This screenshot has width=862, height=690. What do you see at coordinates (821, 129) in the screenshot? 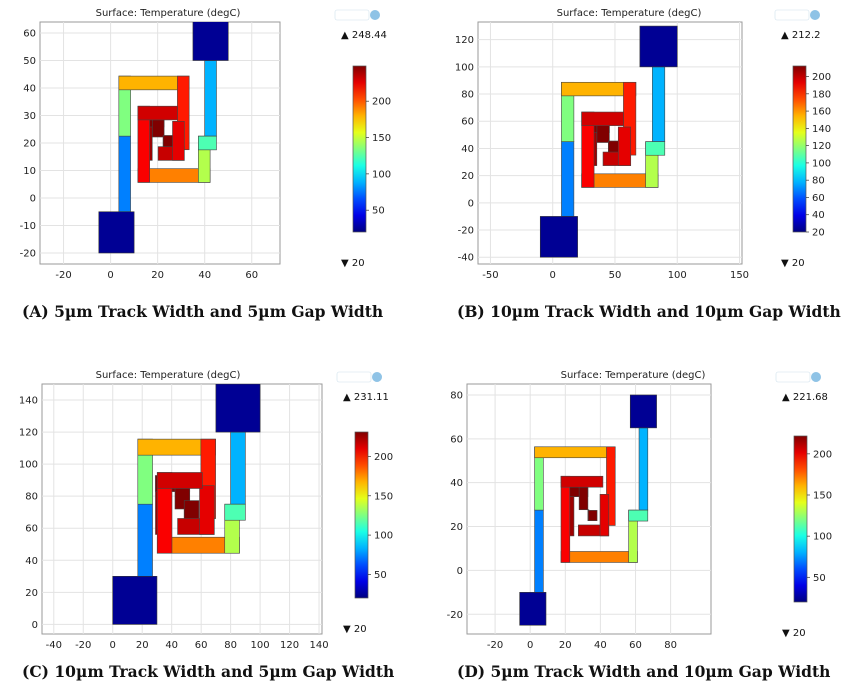
I see `colorbar-tick-label: 140` at bounding box center [821, 129].